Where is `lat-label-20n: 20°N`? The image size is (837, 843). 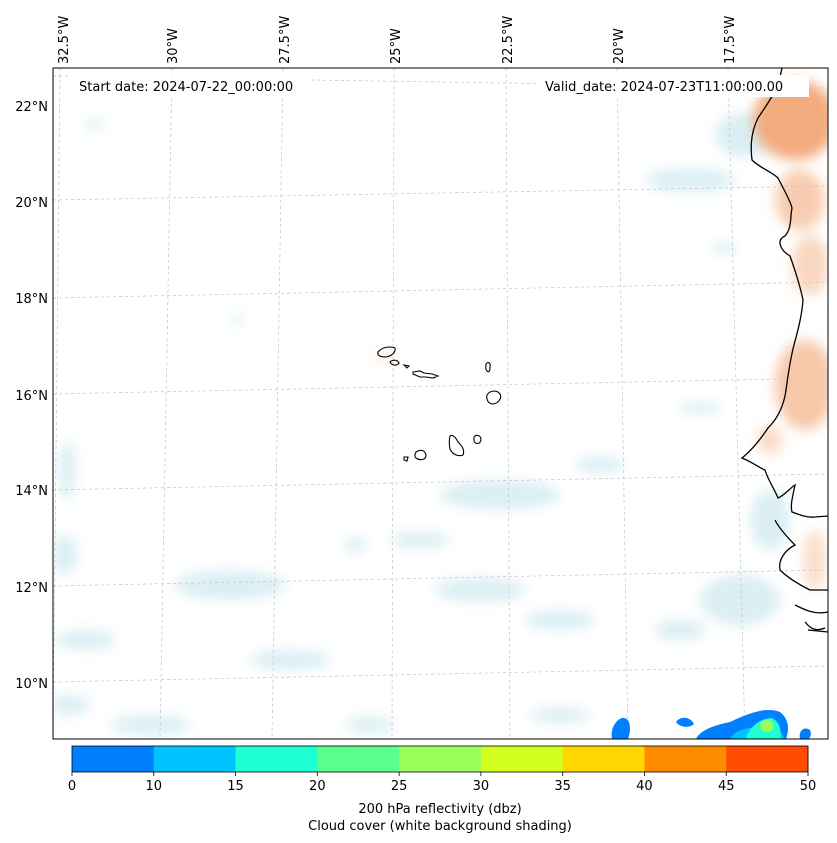 lat-label-20n: 20°N is located at coordinates (31, 203).